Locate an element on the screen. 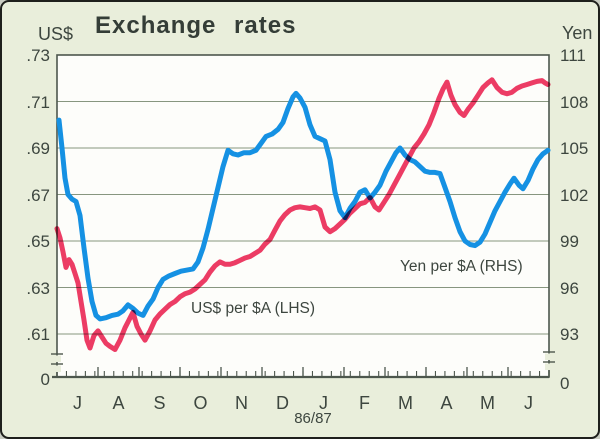 This screenshot has height=439, width=600. left-axis-unit-label: US$ is located at coordinates (56, 34).